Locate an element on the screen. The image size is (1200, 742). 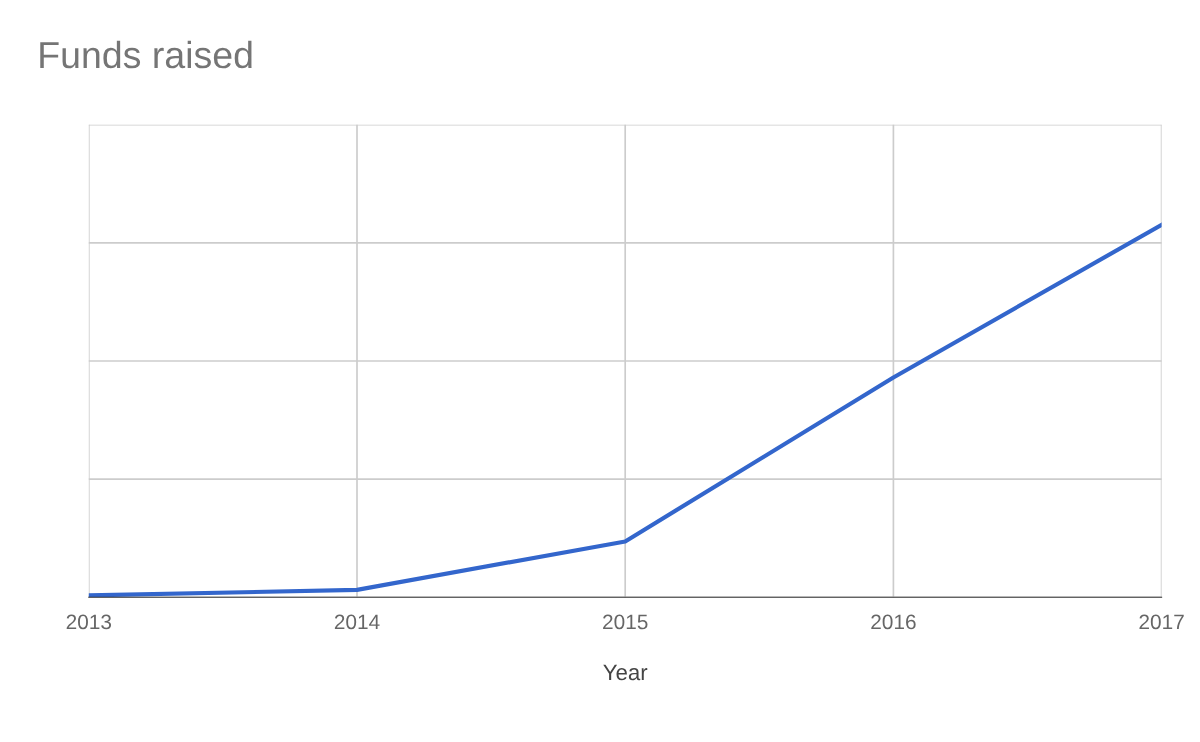
x-tick-label: 2013 is located at coordinates (89, 622).